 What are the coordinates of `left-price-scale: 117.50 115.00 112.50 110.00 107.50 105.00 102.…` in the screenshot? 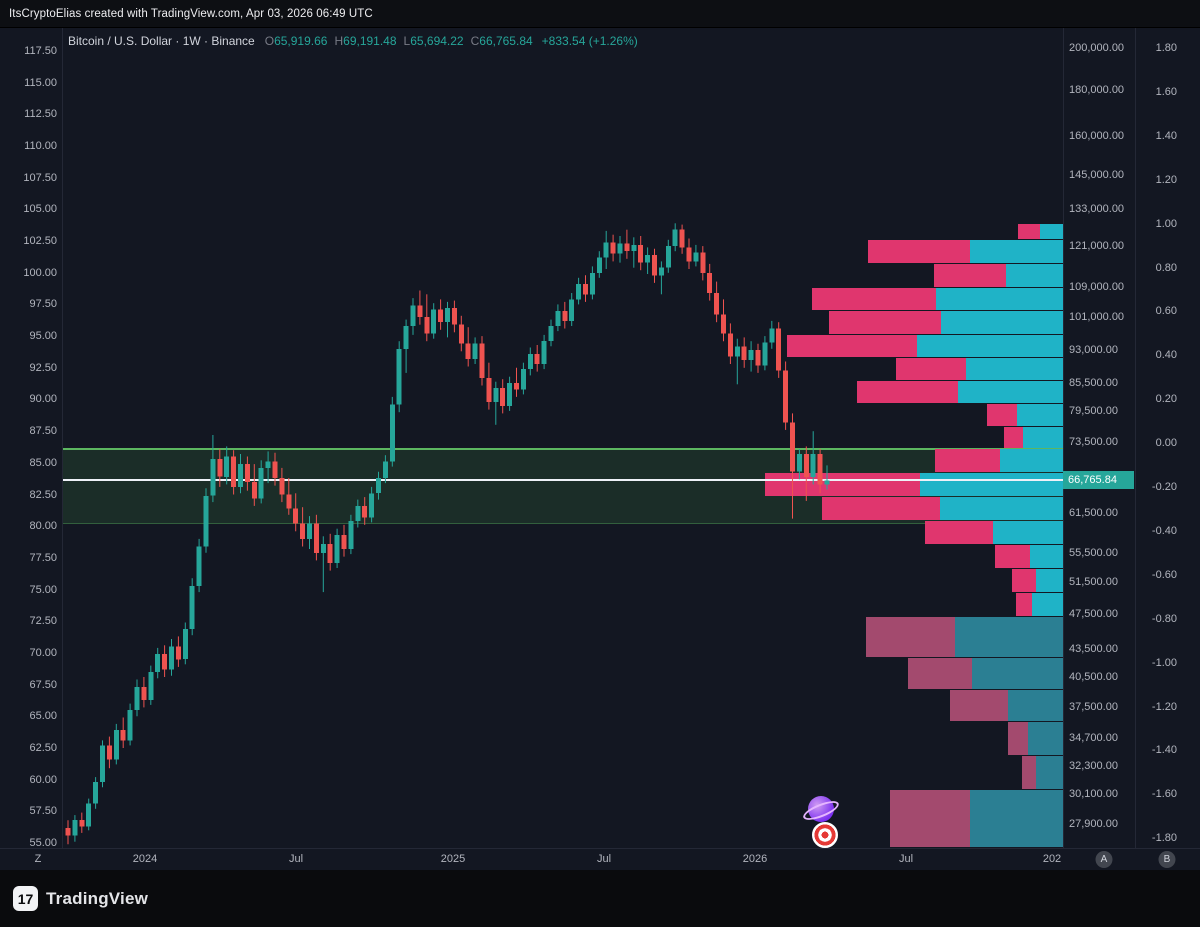 It's located at (31, 438).